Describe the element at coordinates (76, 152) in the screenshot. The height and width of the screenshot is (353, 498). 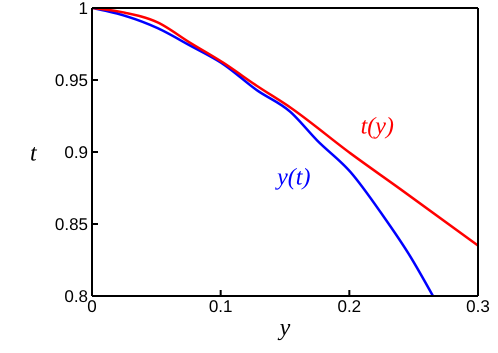
I see `y-tick-label: 0.9` at that location.